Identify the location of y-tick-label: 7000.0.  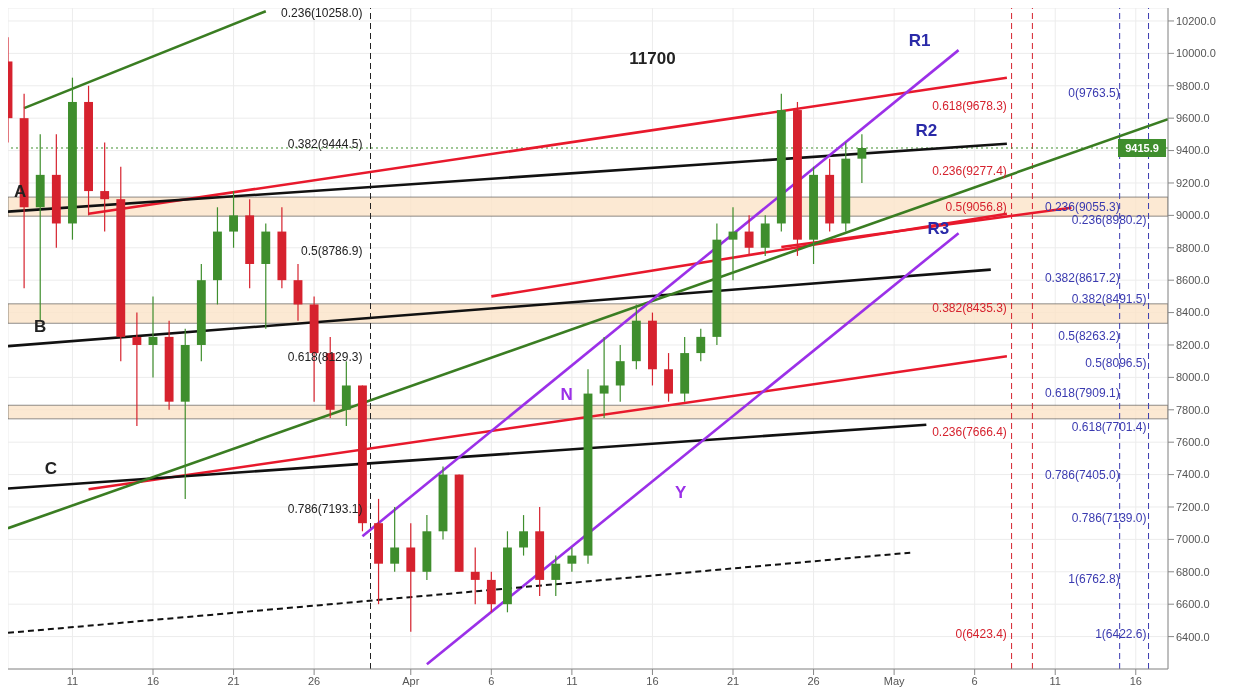
(1193, 539).